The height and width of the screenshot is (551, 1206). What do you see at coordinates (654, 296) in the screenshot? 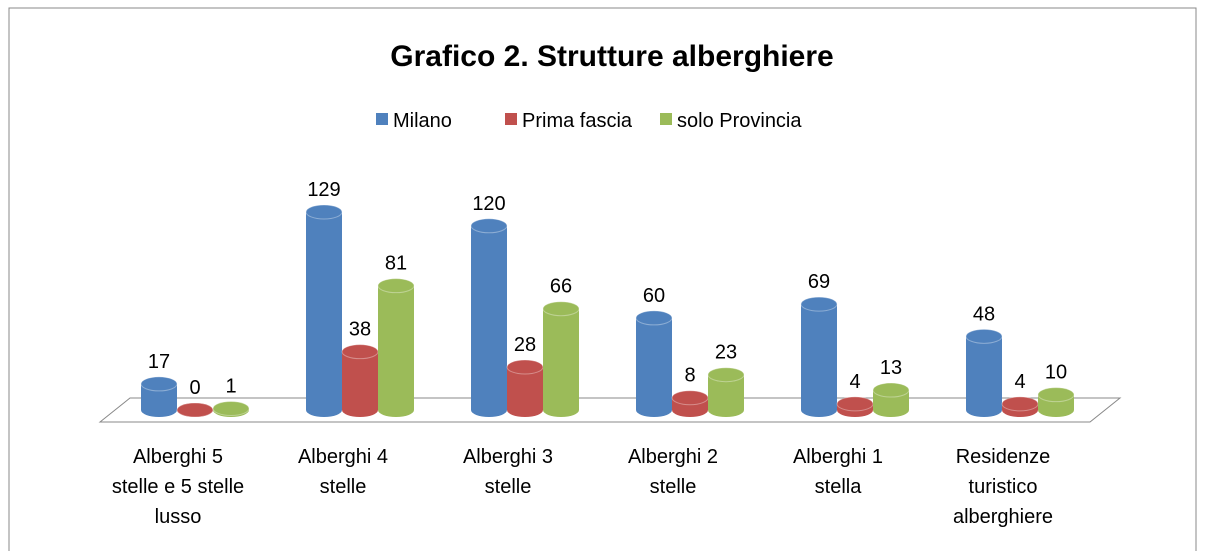
I see `data-label: 60` at bounding box center [654, 296].